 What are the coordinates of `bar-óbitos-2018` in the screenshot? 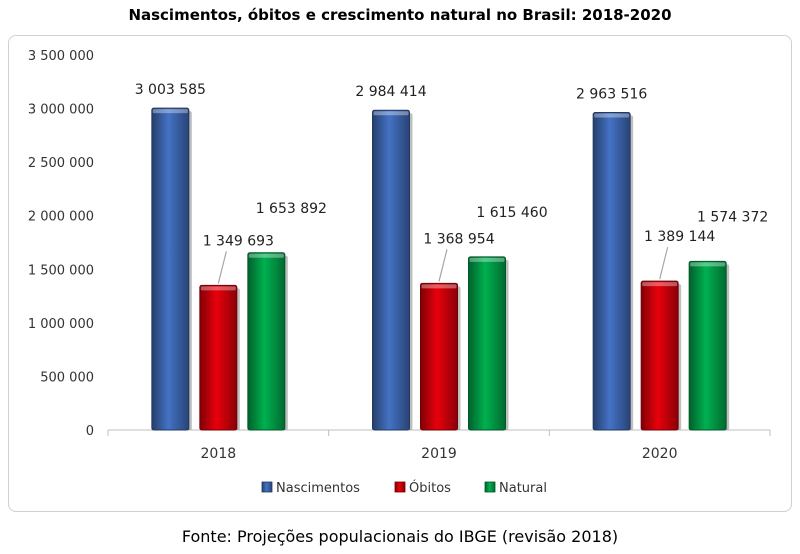 It's located at (218, 357).